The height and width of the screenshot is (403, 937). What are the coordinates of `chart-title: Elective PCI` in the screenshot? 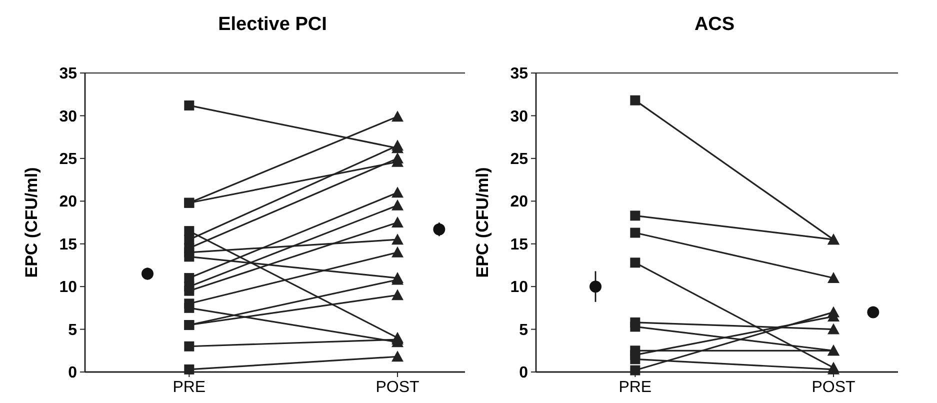 It's located at (272, 24).